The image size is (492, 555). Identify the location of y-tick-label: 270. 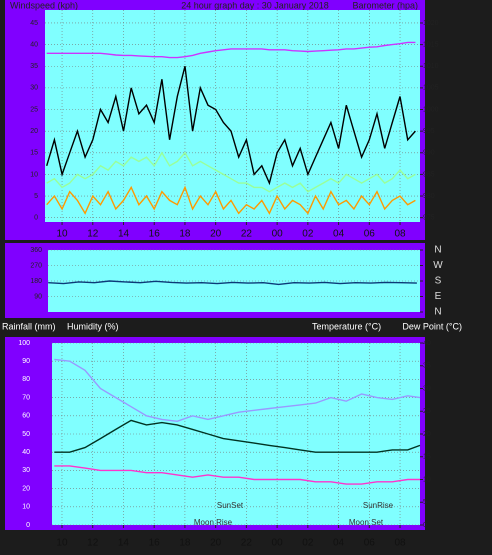
(36, 265).